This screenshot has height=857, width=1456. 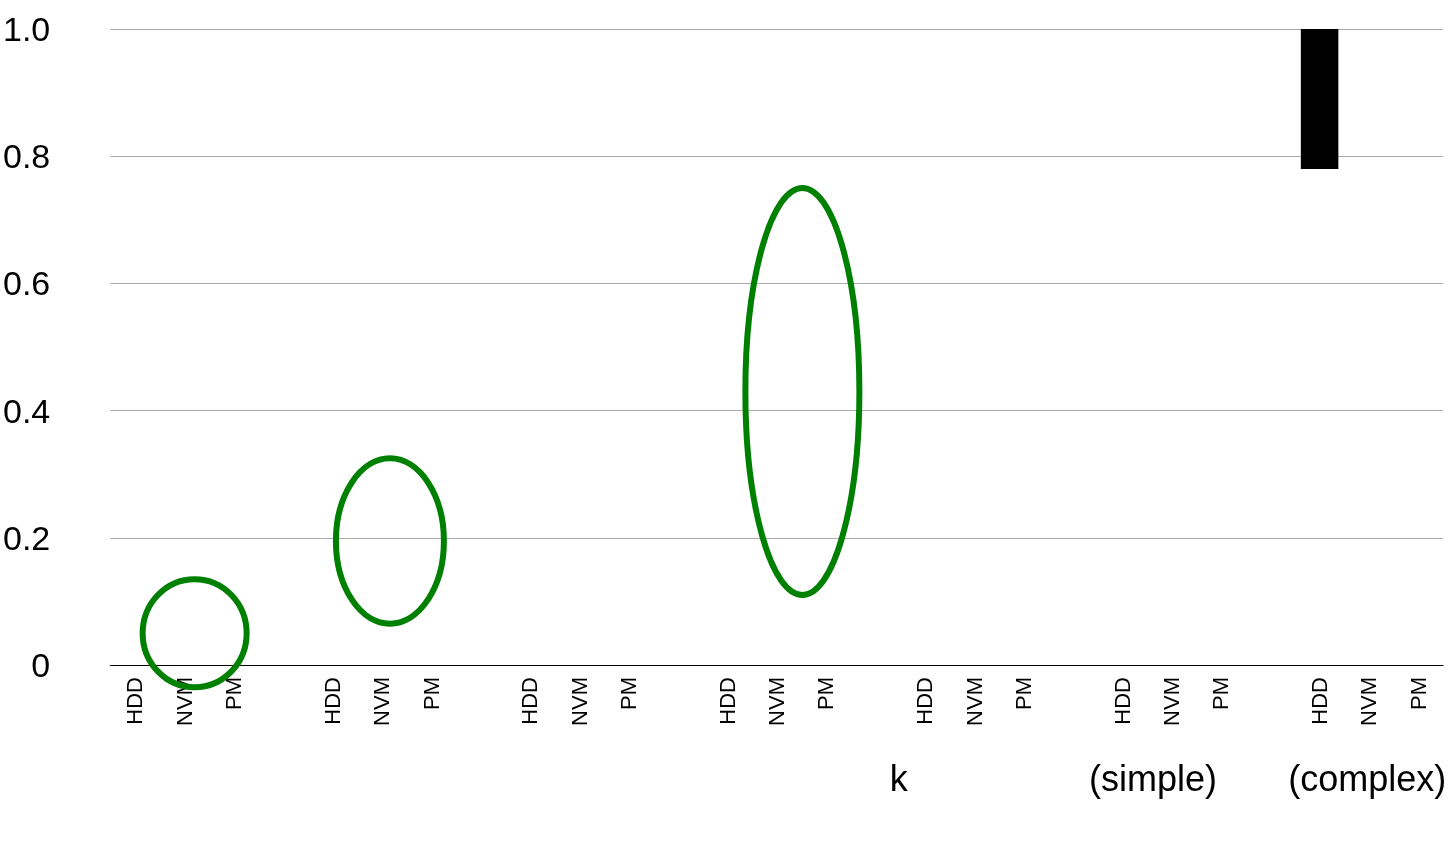 I want to click on y-tick-label: 0.2, so click(x=27, y=537).